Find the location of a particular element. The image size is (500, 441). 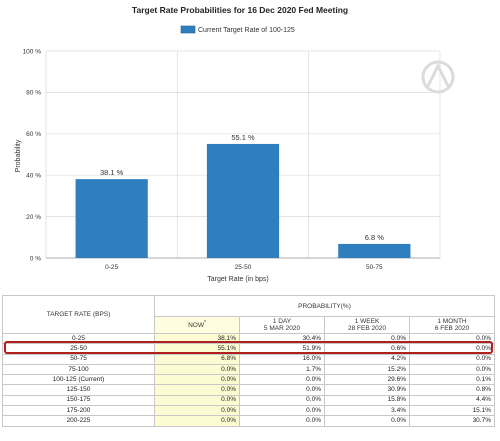

table-row: 75-100 0.0% 1.7% 15.2% 0.0% is located at coordinates (248, 369).